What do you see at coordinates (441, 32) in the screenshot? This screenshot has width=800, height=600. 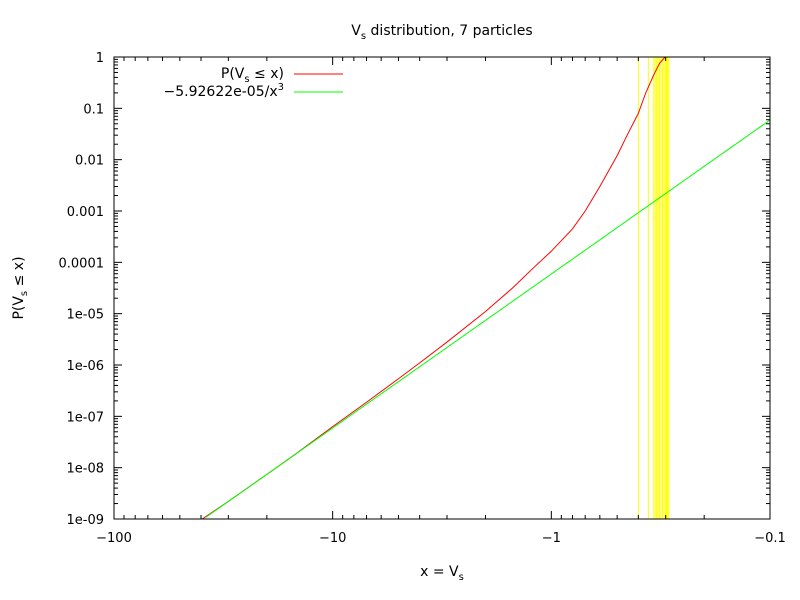 I see `chart-title: Vs distribution, 7 particles` at bounding box center [441, 32].